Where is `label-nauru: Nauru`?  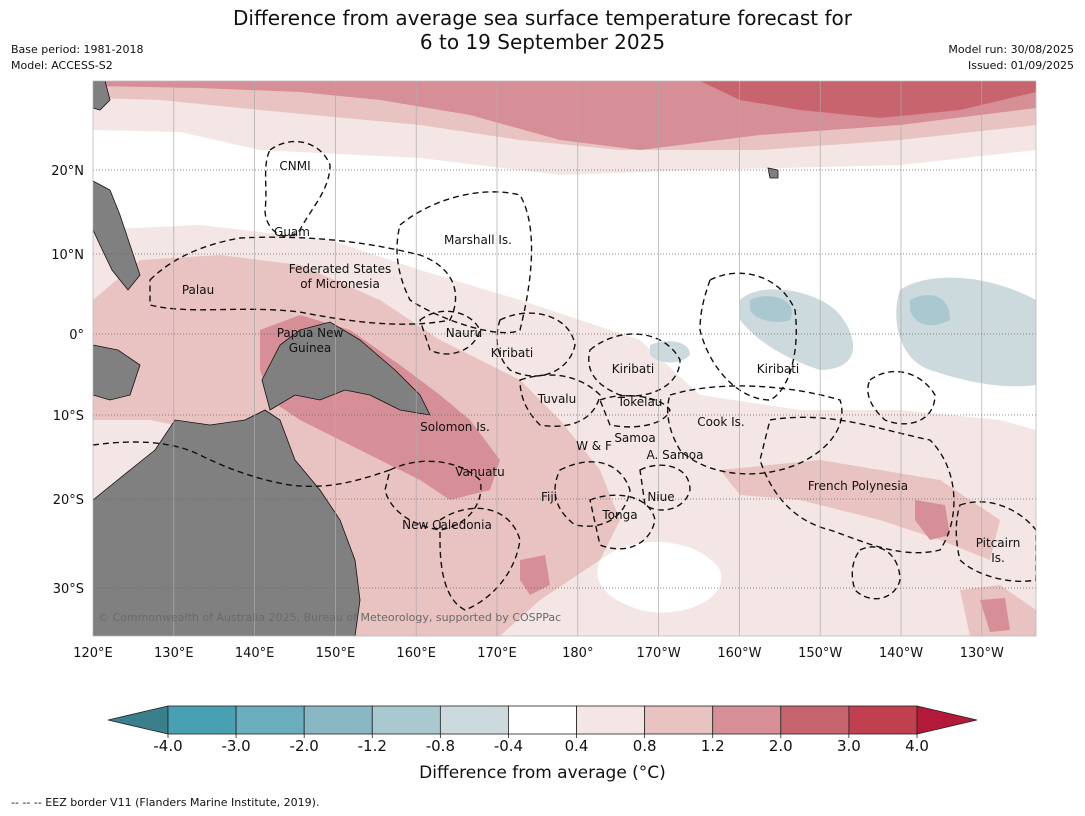
label-nauru: Nauru is located at coordinates (464, 333).